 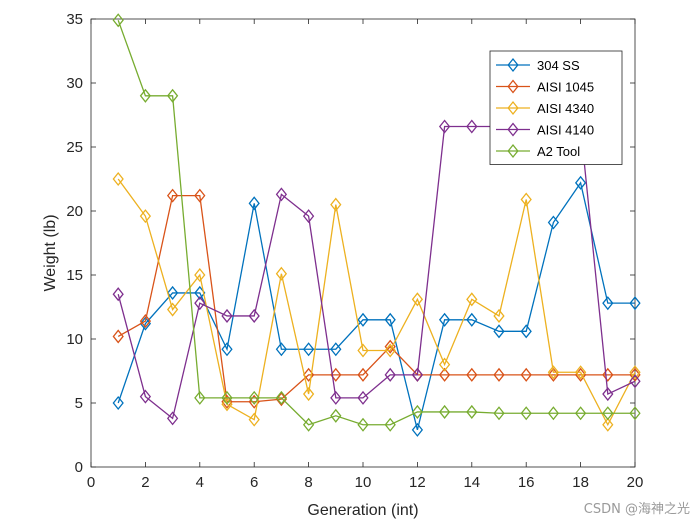 I want to click on legend-item: AISI 4140, so click(x=545, y=130).